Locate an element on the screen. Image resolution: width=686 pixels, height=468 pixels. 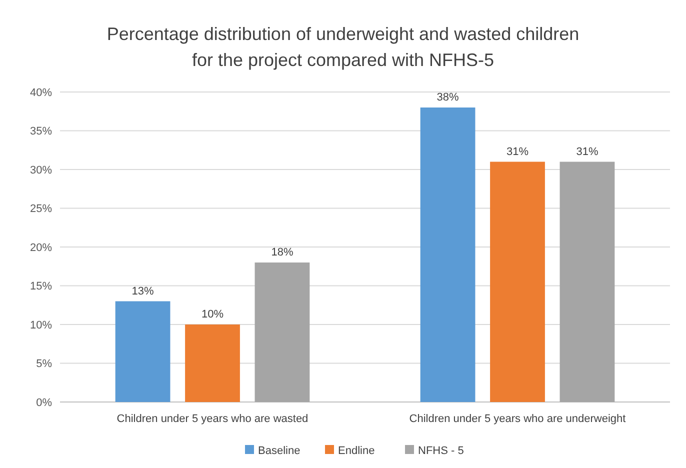
data-label: 18% is located at coordinates (282, 252).